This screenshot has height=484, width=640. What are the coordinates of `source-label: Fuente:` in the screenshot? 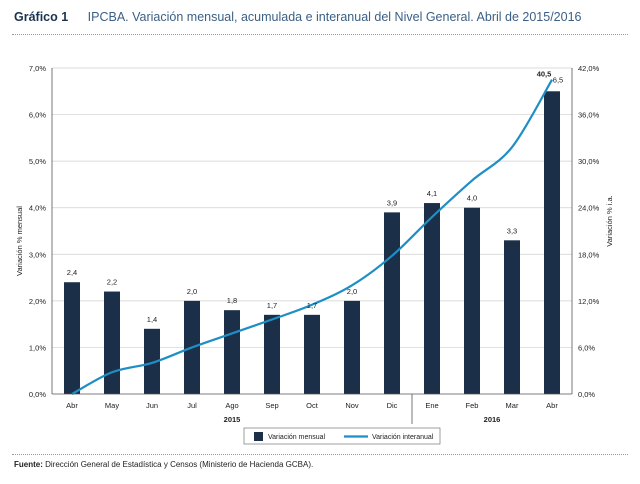 It's located at (28, 464).